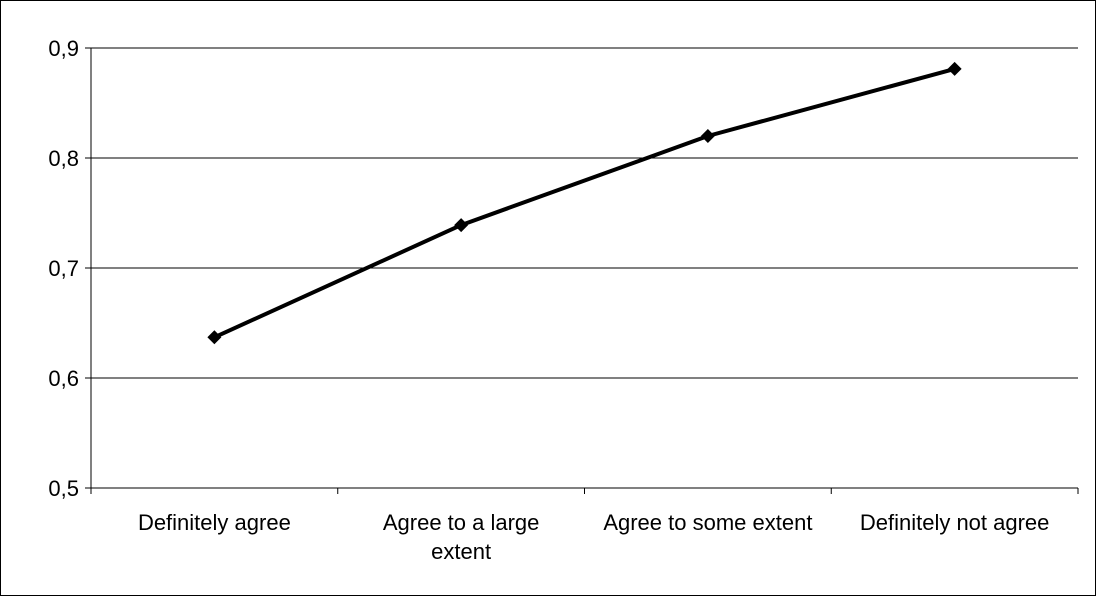 The width and height of the screenshot is (1096, 597). Describe the element at coordinates (63, 158) in the screenshot. I see `y-tick-label-3: 0,8` at that location.